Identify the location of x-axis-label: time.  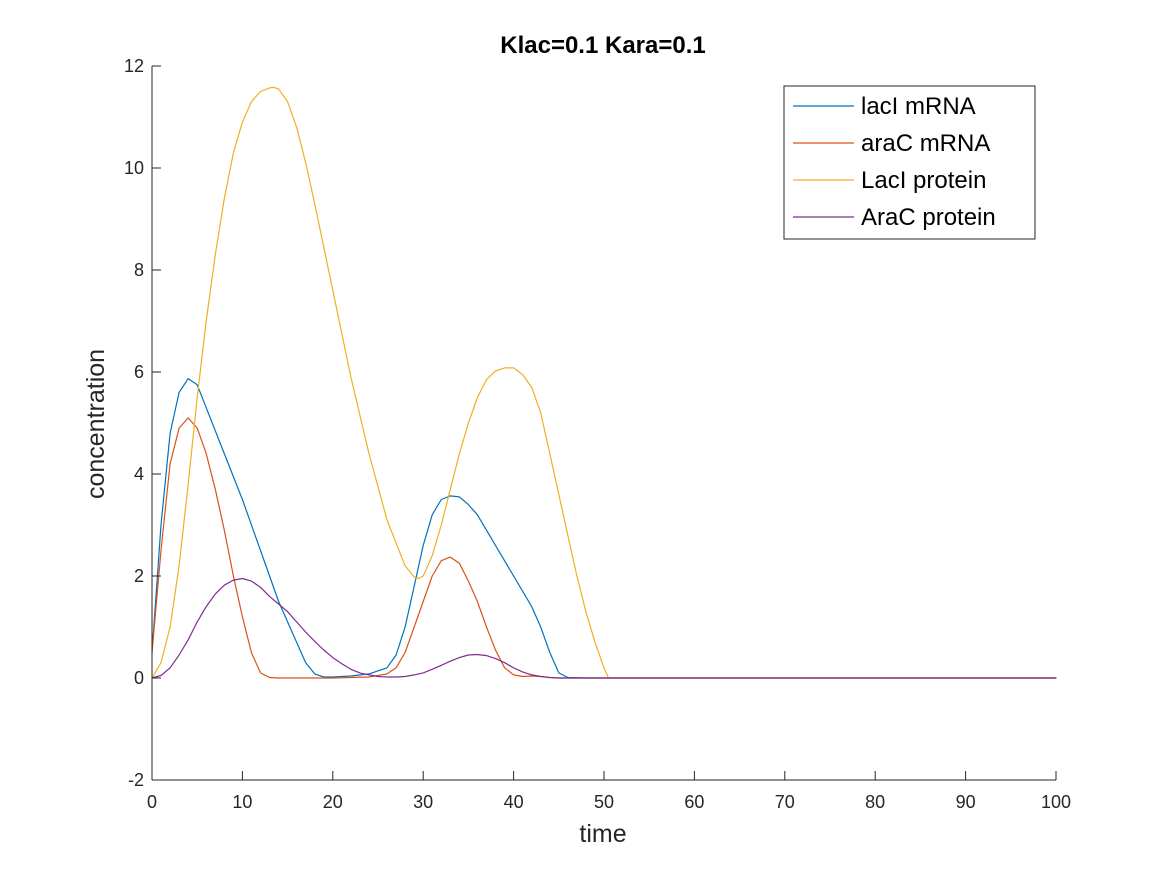
(602, 834).